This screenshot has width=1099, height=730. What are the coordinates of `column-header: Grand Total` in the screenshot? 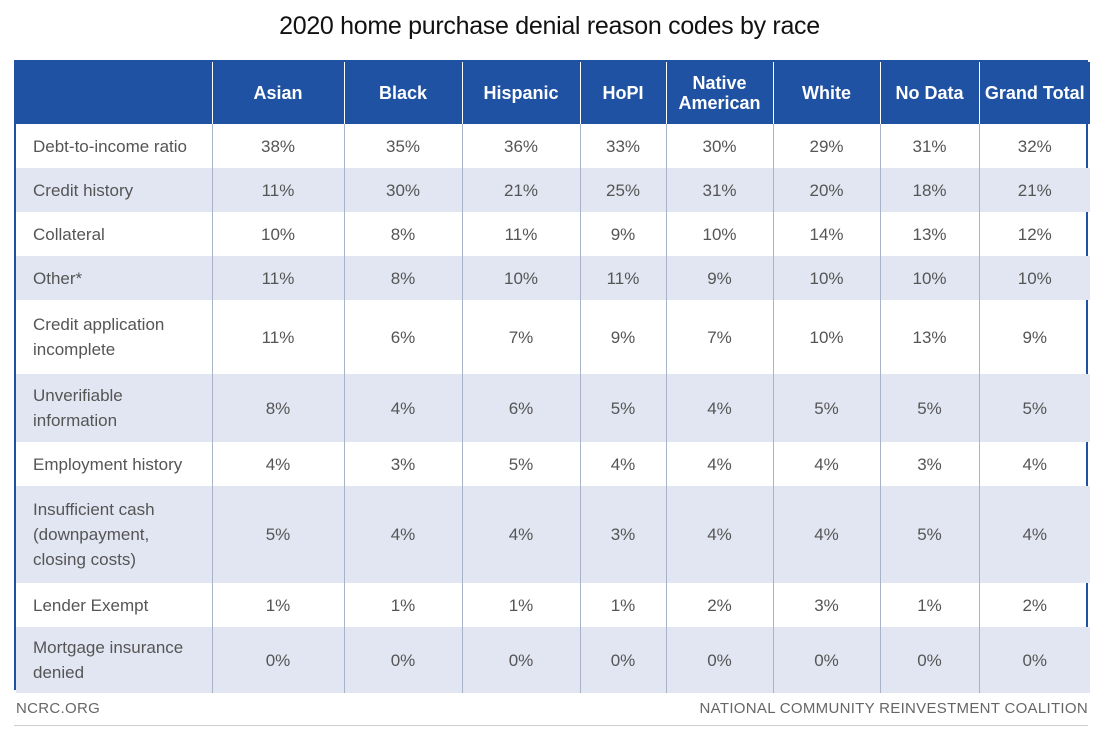 It's located at (1034, 93).